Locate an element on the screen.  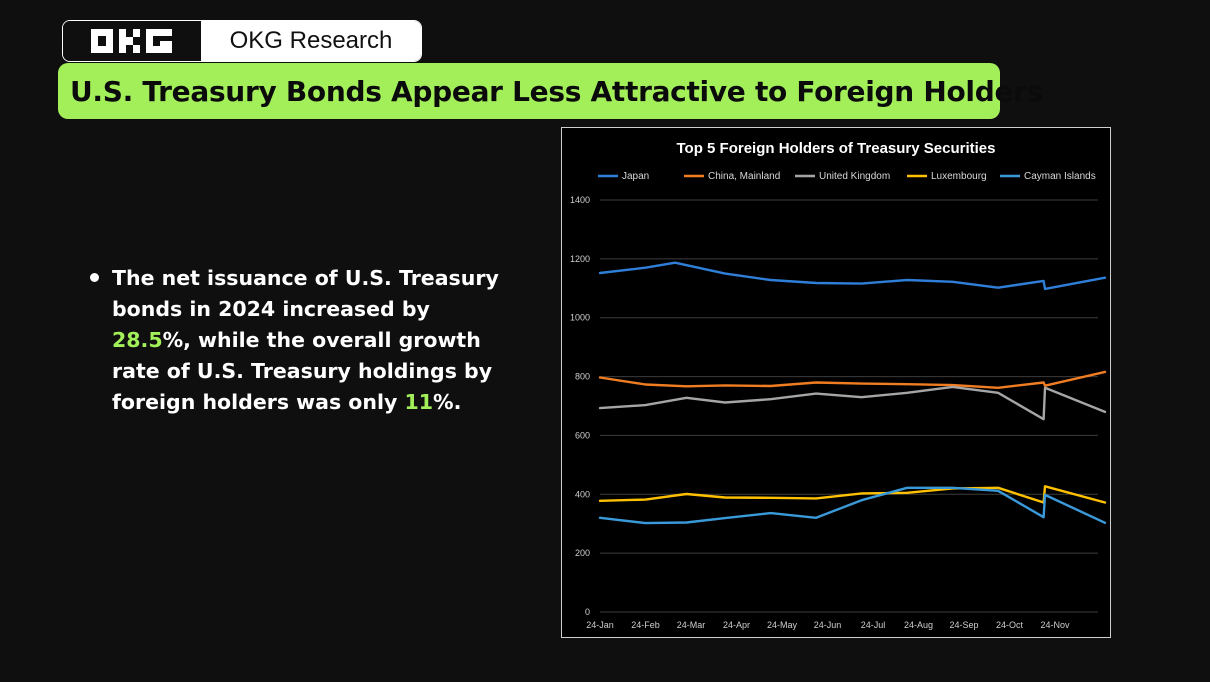
x-tick-label: 24-May is located at coordinates (782, 625).